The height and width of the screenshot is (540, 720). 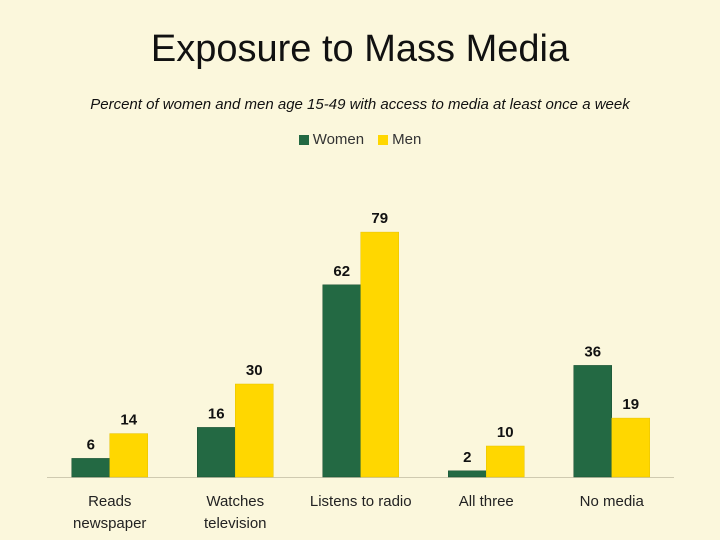 What do you see at coordinates (91, 444) in the screenshot?
I see `value-label-women-0: 6` at bounding box center [91, 444].